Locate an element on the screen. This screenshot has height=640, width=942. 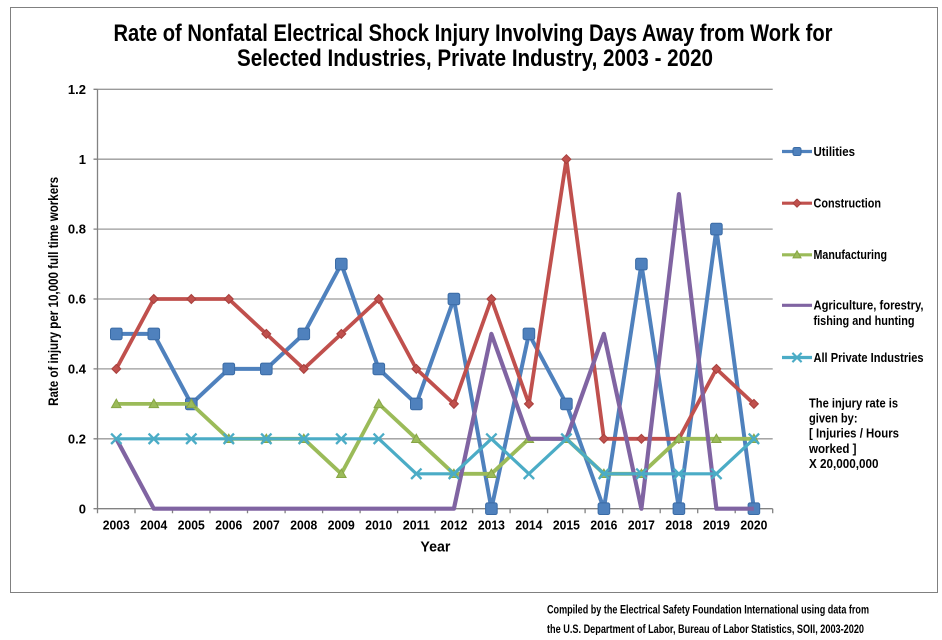
svg-text: [ Injuries / Hours is located at coordinates (854, 434).